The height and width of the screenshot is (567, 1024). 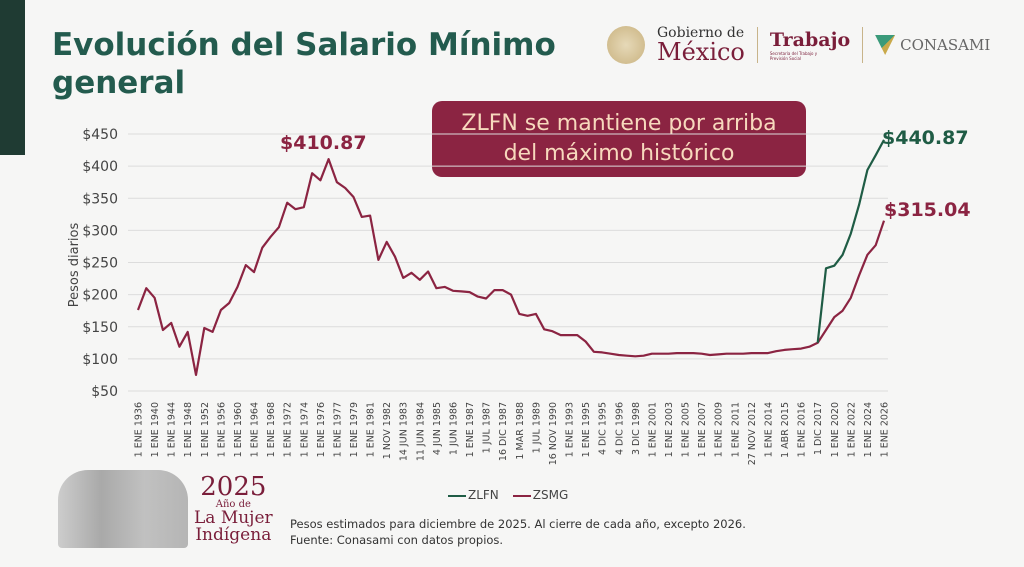 What do you see at coordinates (12, 77) in the screenshot?
I see `accent-bar` at bounding box center [12, 77].